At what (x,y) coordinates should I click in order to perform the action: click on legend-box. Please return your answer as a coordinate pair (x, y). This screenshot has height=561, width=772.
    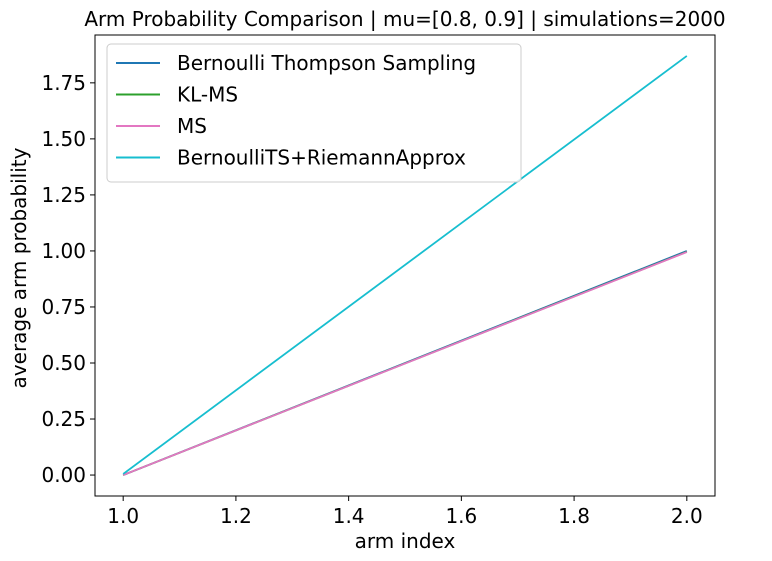
    Looking at the image, I should click on (314, 113).